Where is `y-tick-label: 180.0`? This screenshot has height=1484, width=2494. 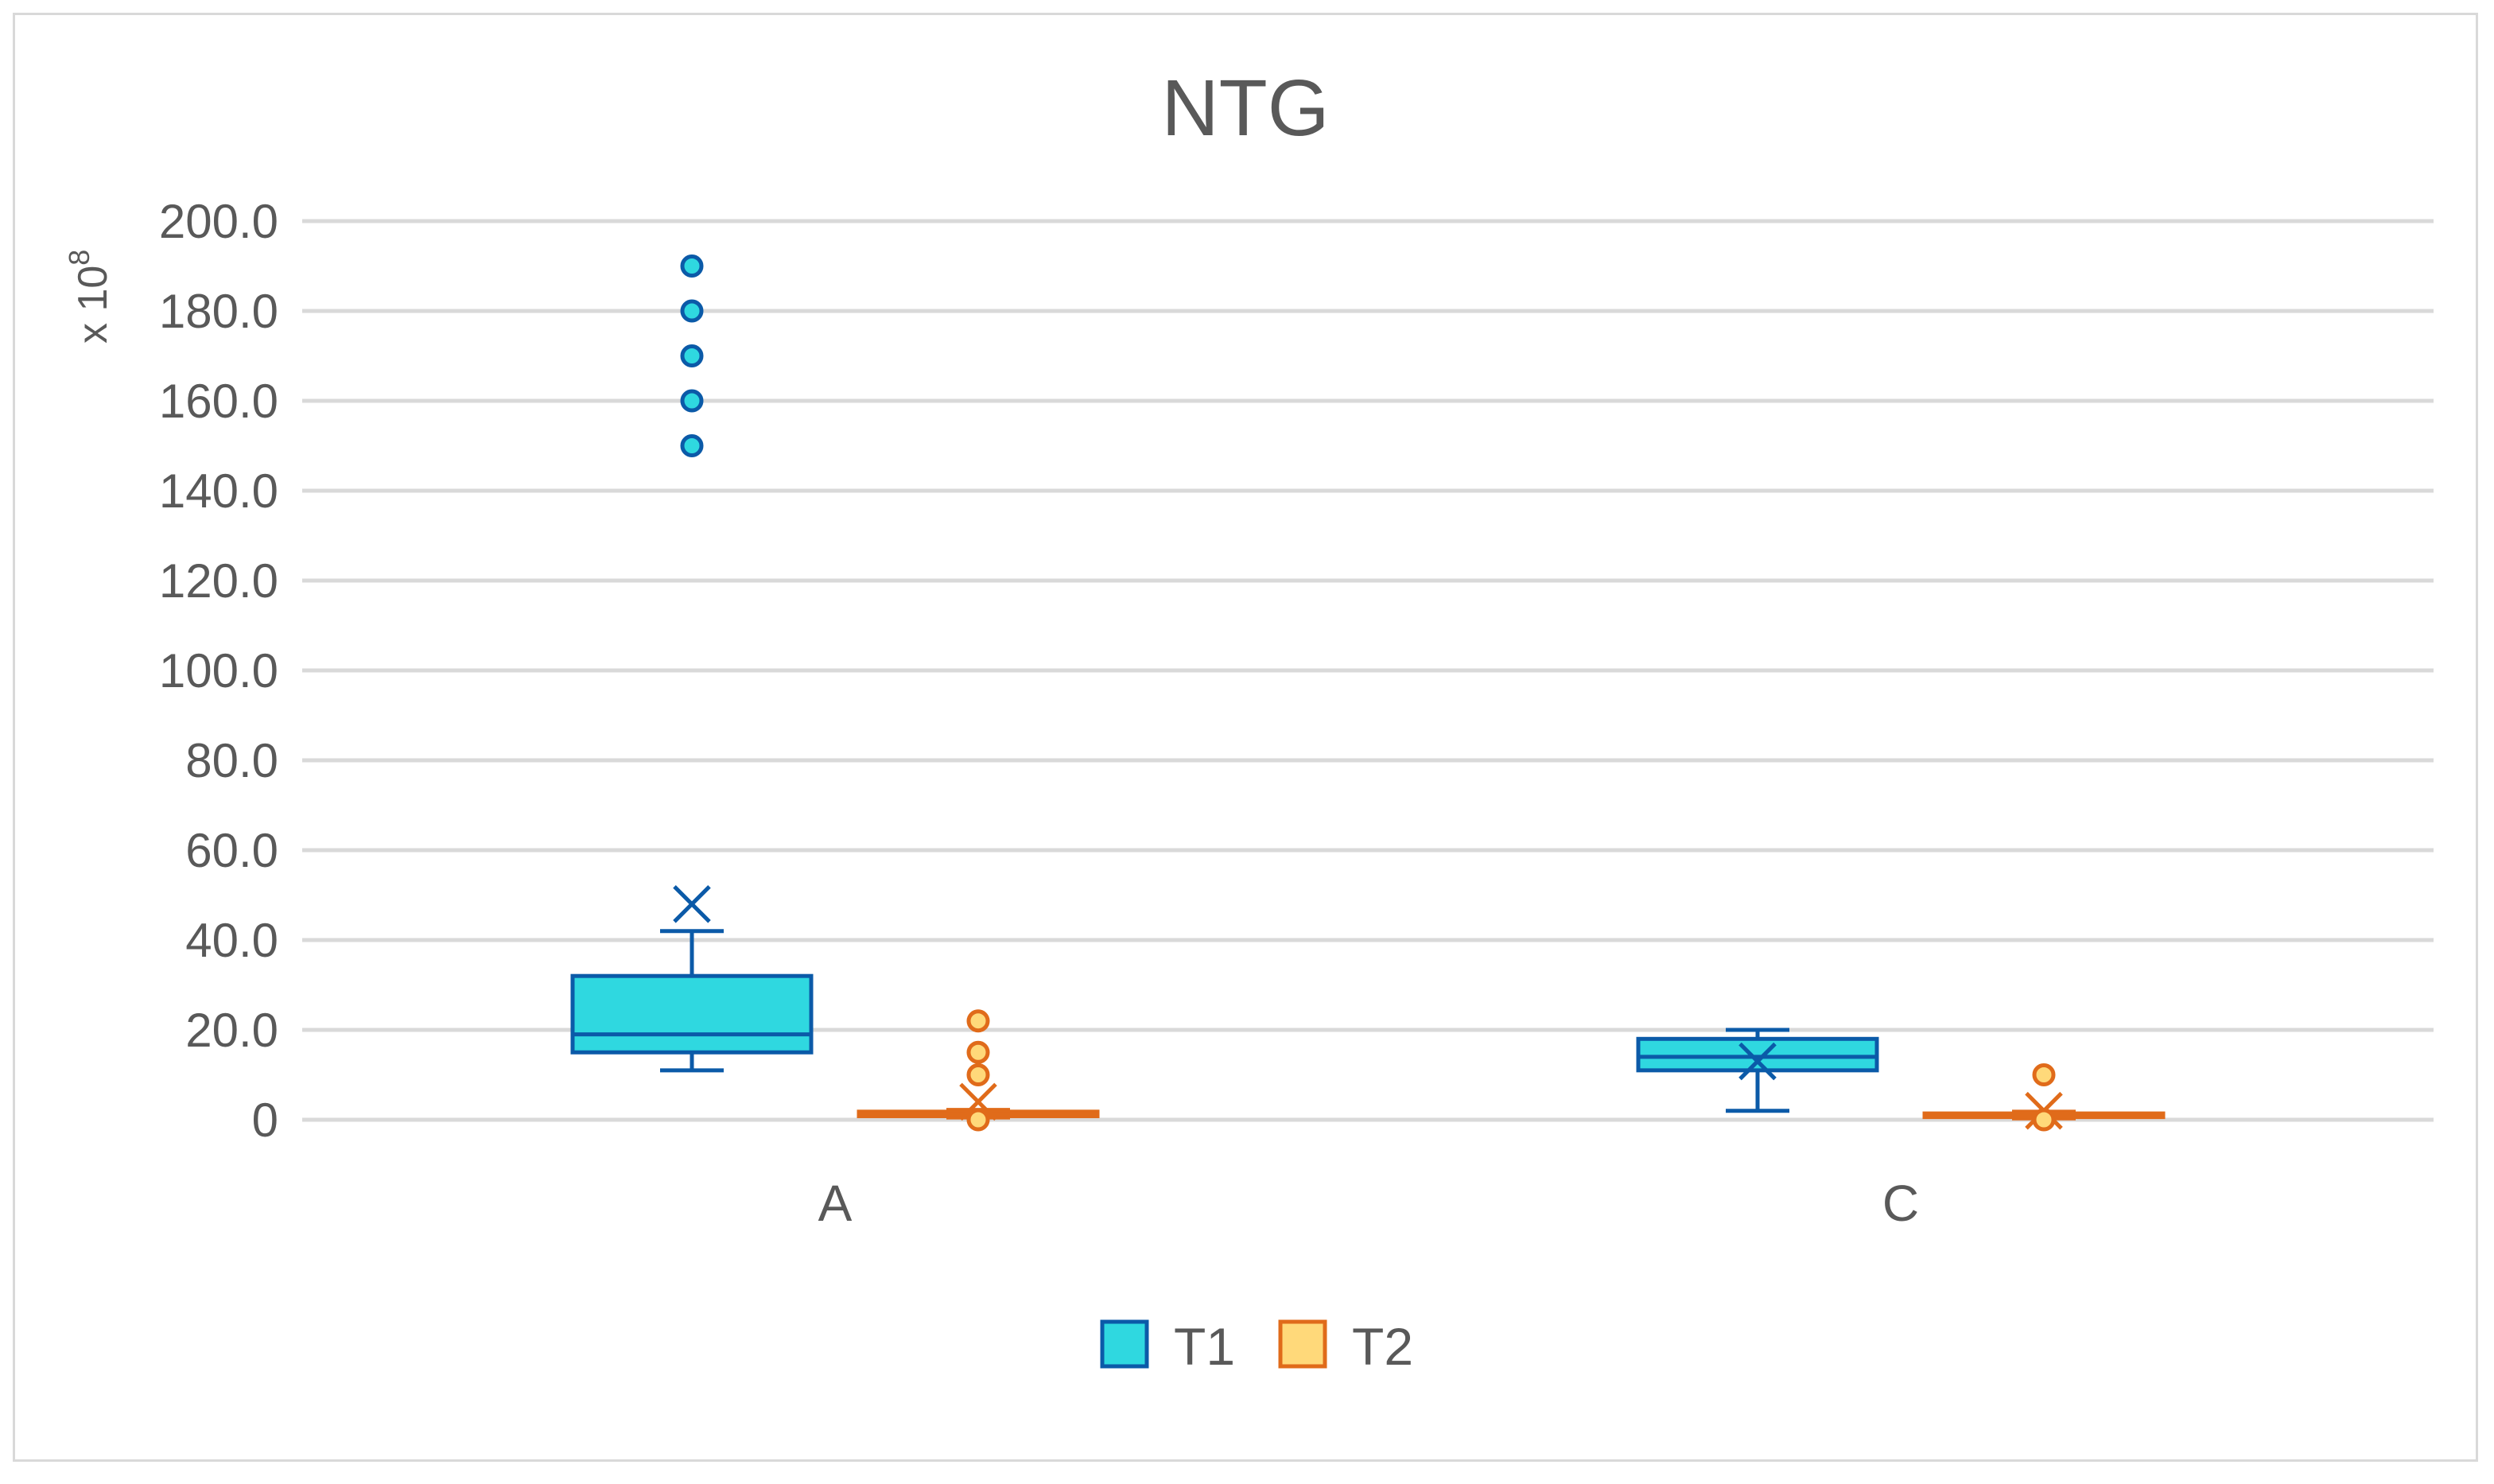 y-tick-label: 180.0 is located at coordinates (218, 311).